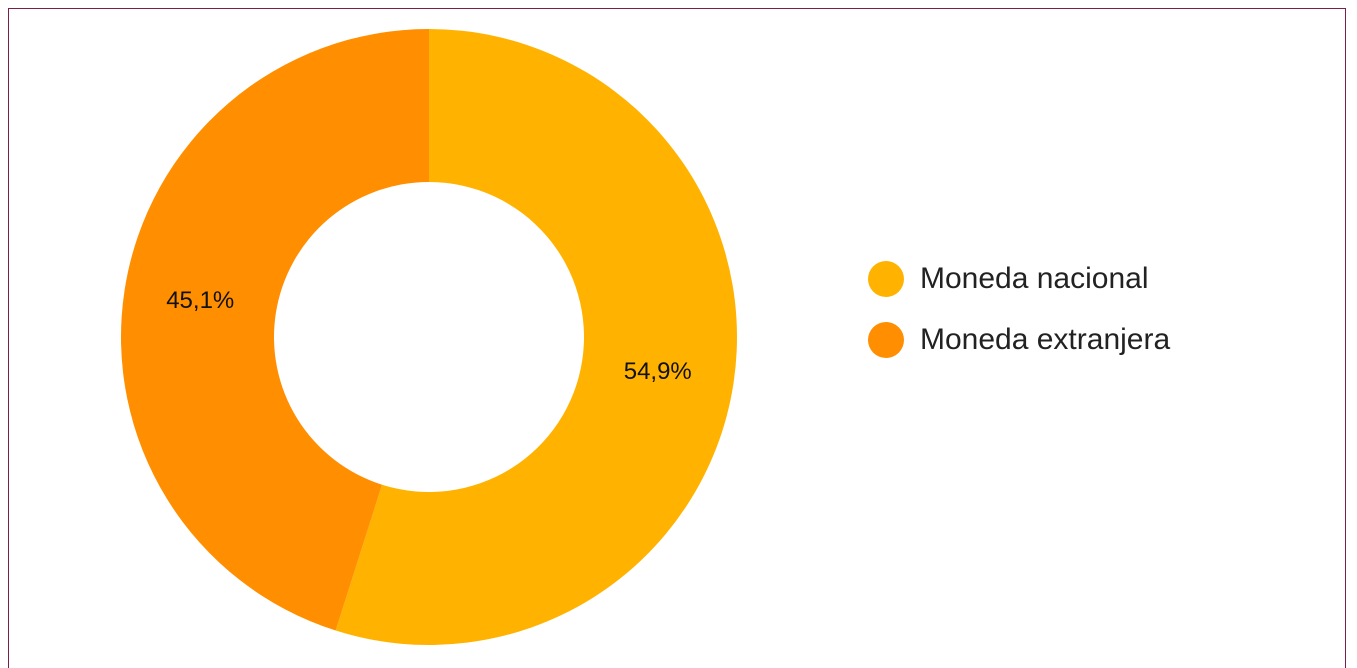 Image resolution: width=1357 pixels, height=668 pixels. What do you see at coordinates (1045, 339) in the screenshot?
I see `legend-label: Moneda extranjera` at bounding box center [1045, 339].